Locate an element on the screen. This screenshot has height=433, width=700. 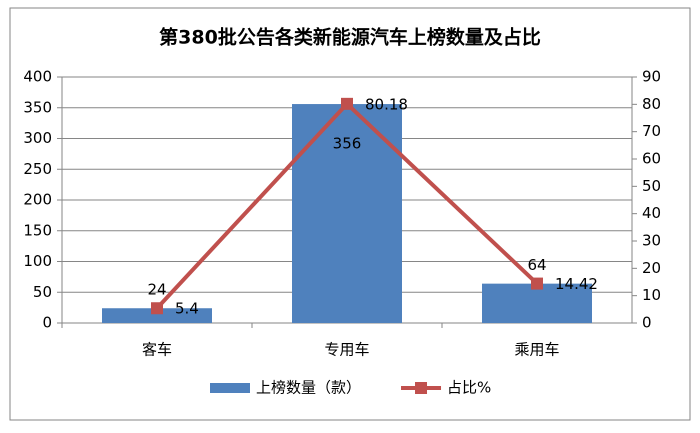
data-label: 64 is located at coordinates (536, 265).